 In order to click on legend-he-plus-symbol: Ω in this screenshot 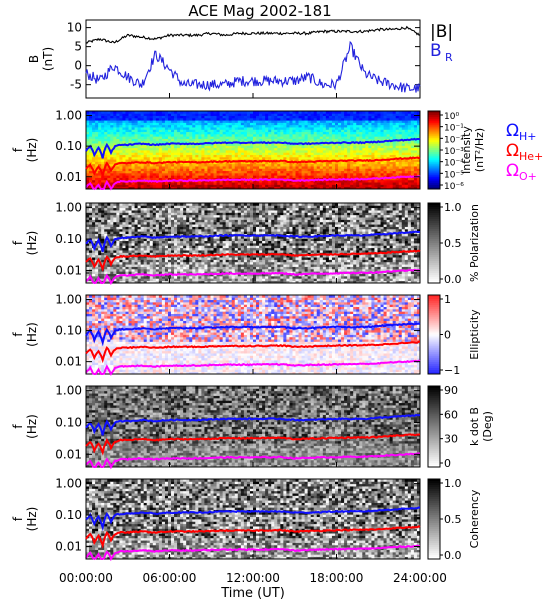, I will do `click(512, 151)`.